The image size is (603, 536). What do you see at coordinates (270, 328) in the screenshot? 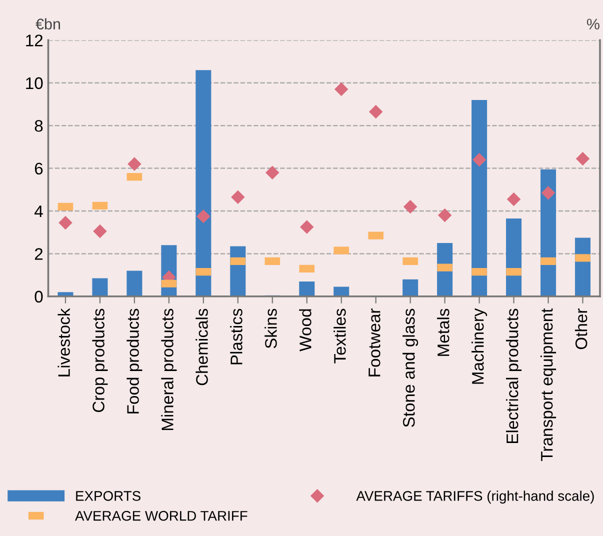
I see `x-tick-label: Skins` at bounding box center [270, 328].